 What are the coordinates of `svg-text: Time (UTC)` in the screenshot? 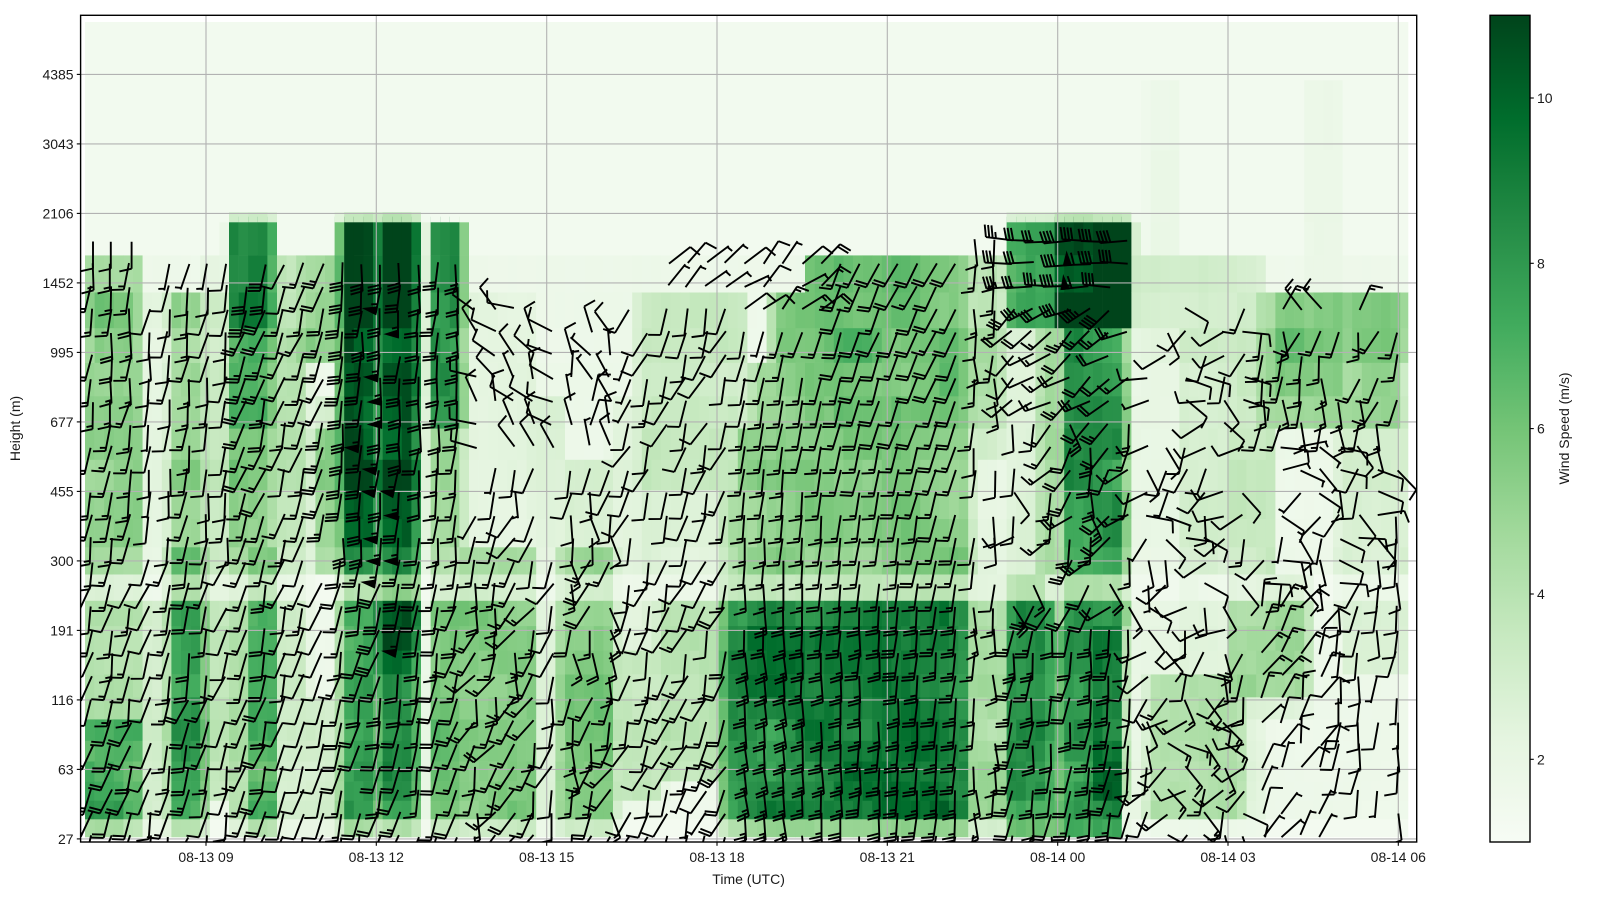 It's located at (748, 879).